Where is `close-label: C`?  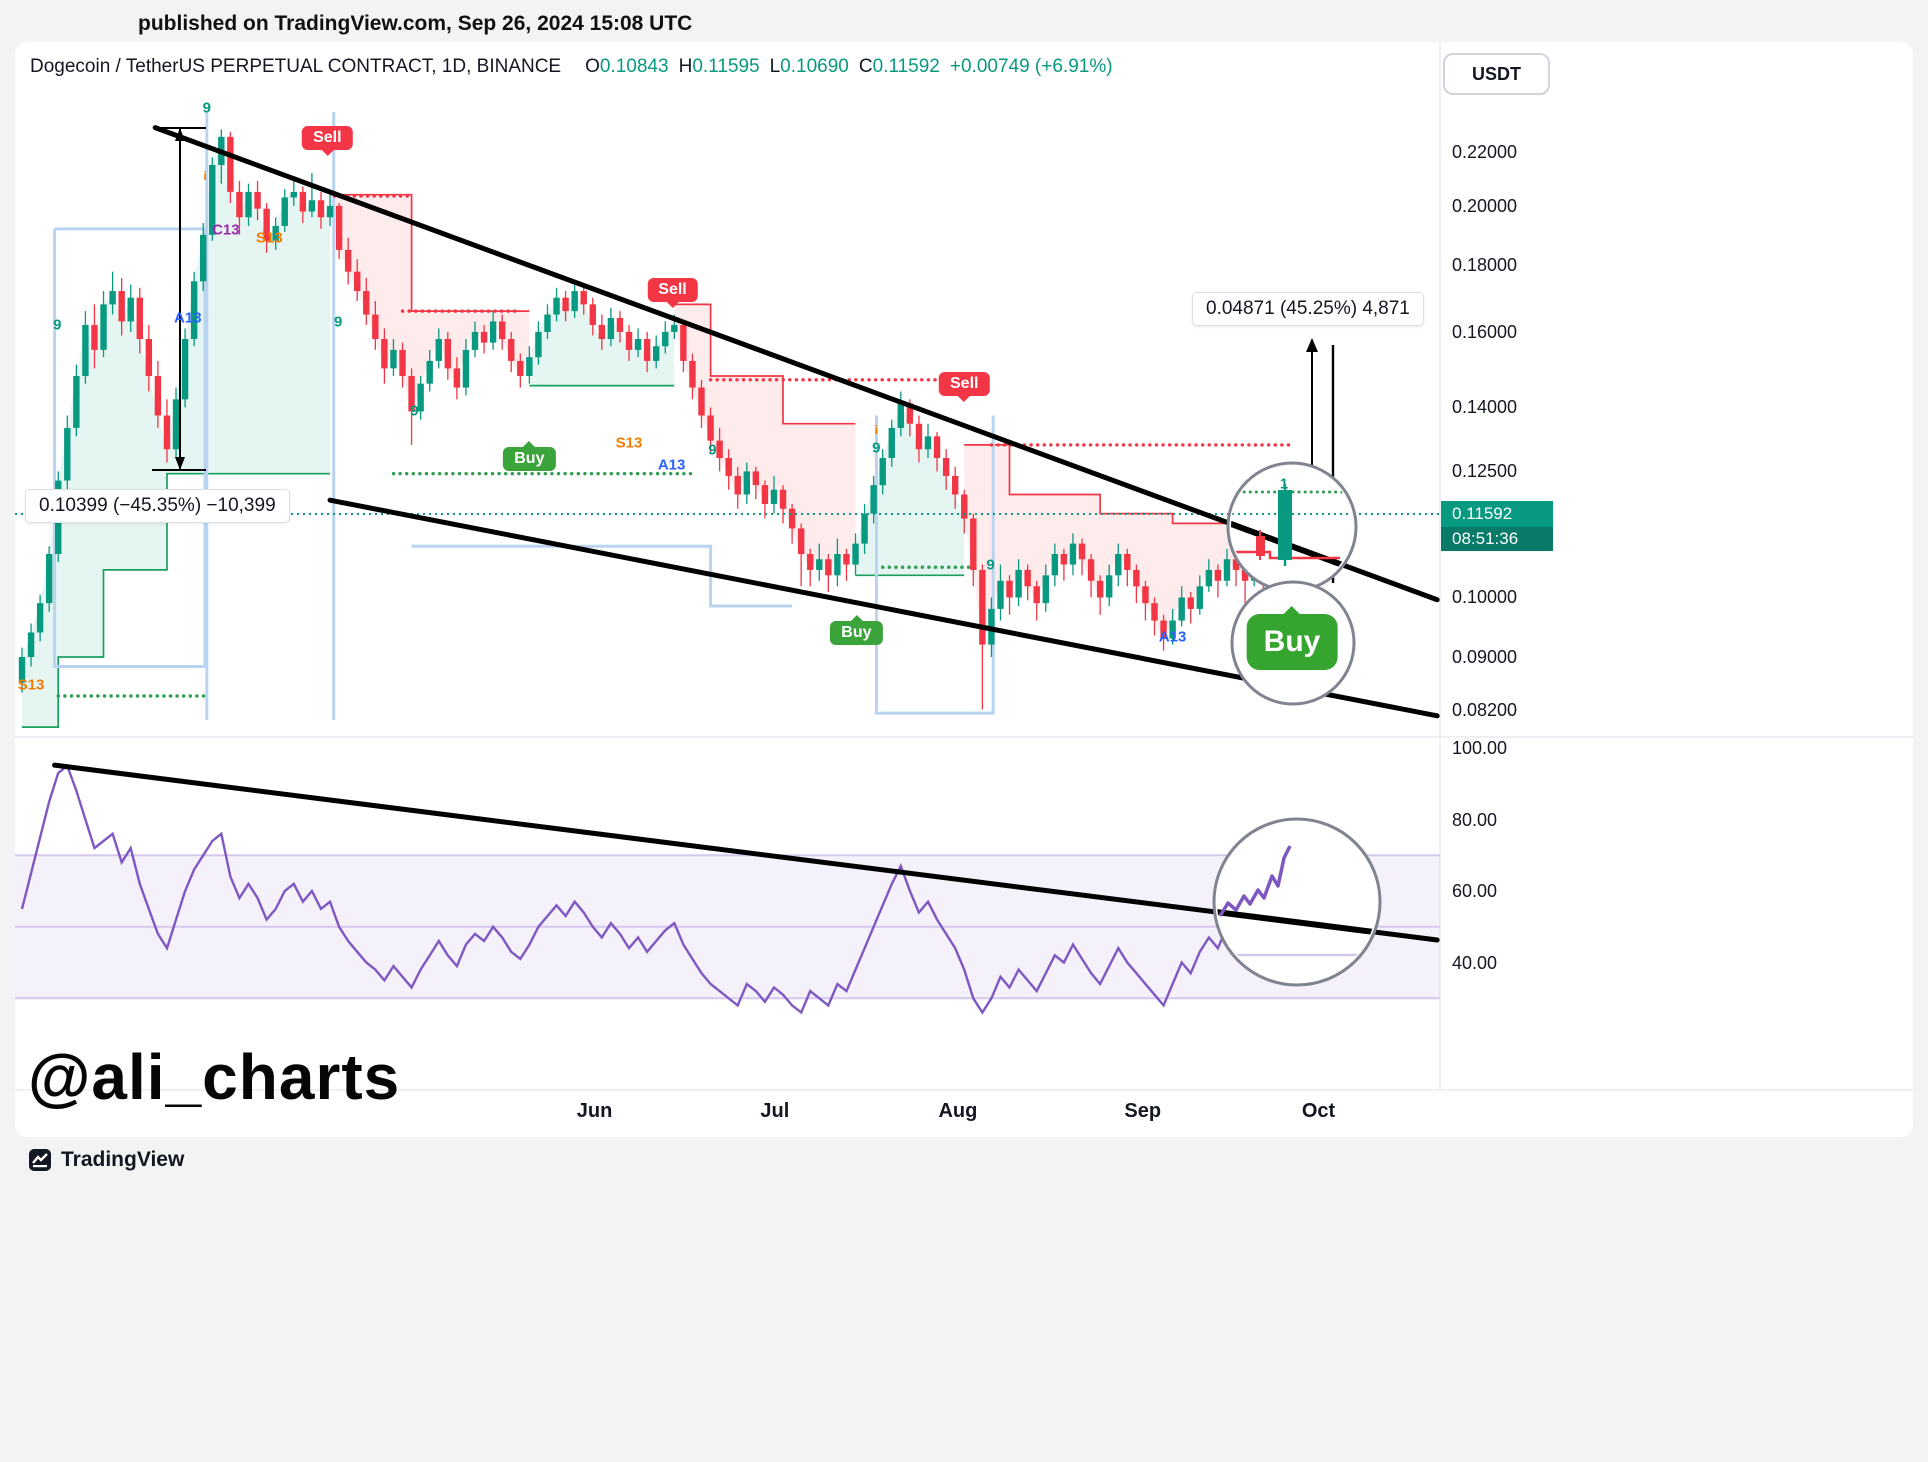
close-label: C is located at coordinates (865, 66).